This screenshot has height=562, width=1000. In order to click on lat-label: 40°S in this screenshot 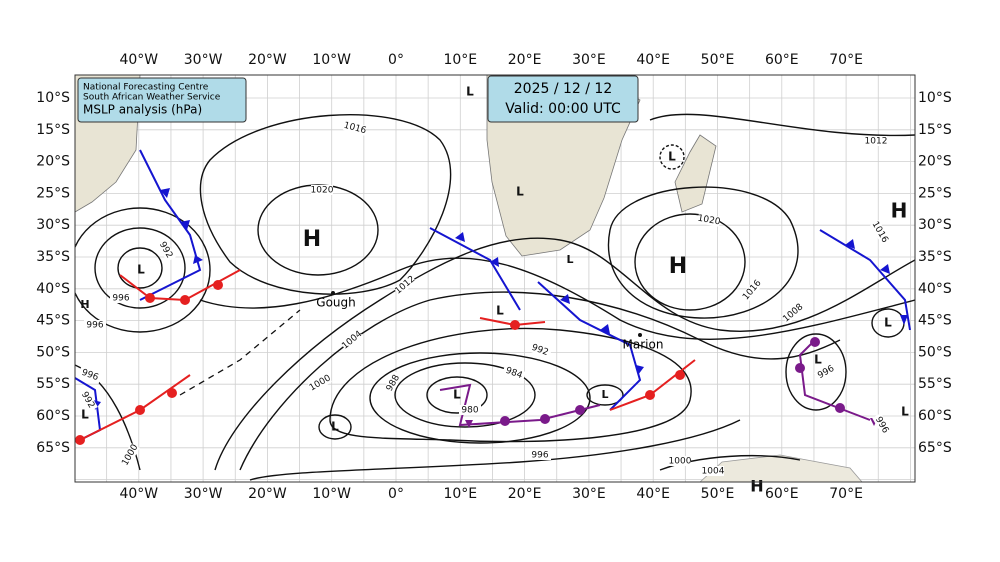, I will do `click(53, 289)`.